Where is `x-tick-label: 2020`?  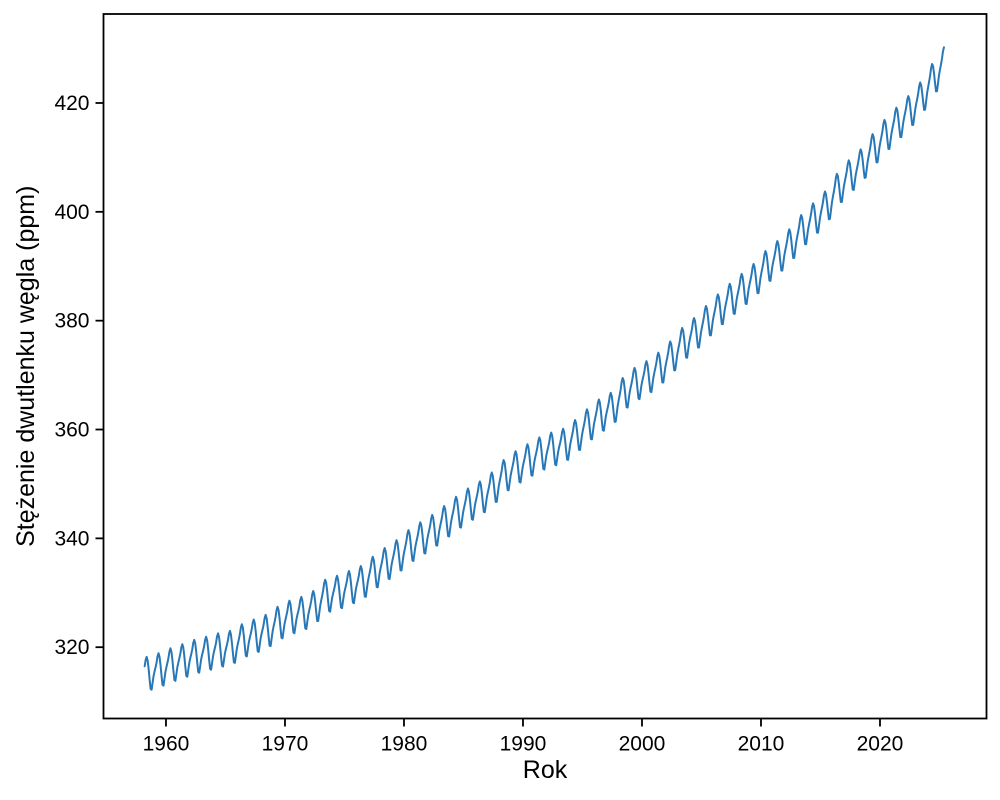 x-tick-label: 2020 is located at coordinates (880, 744).